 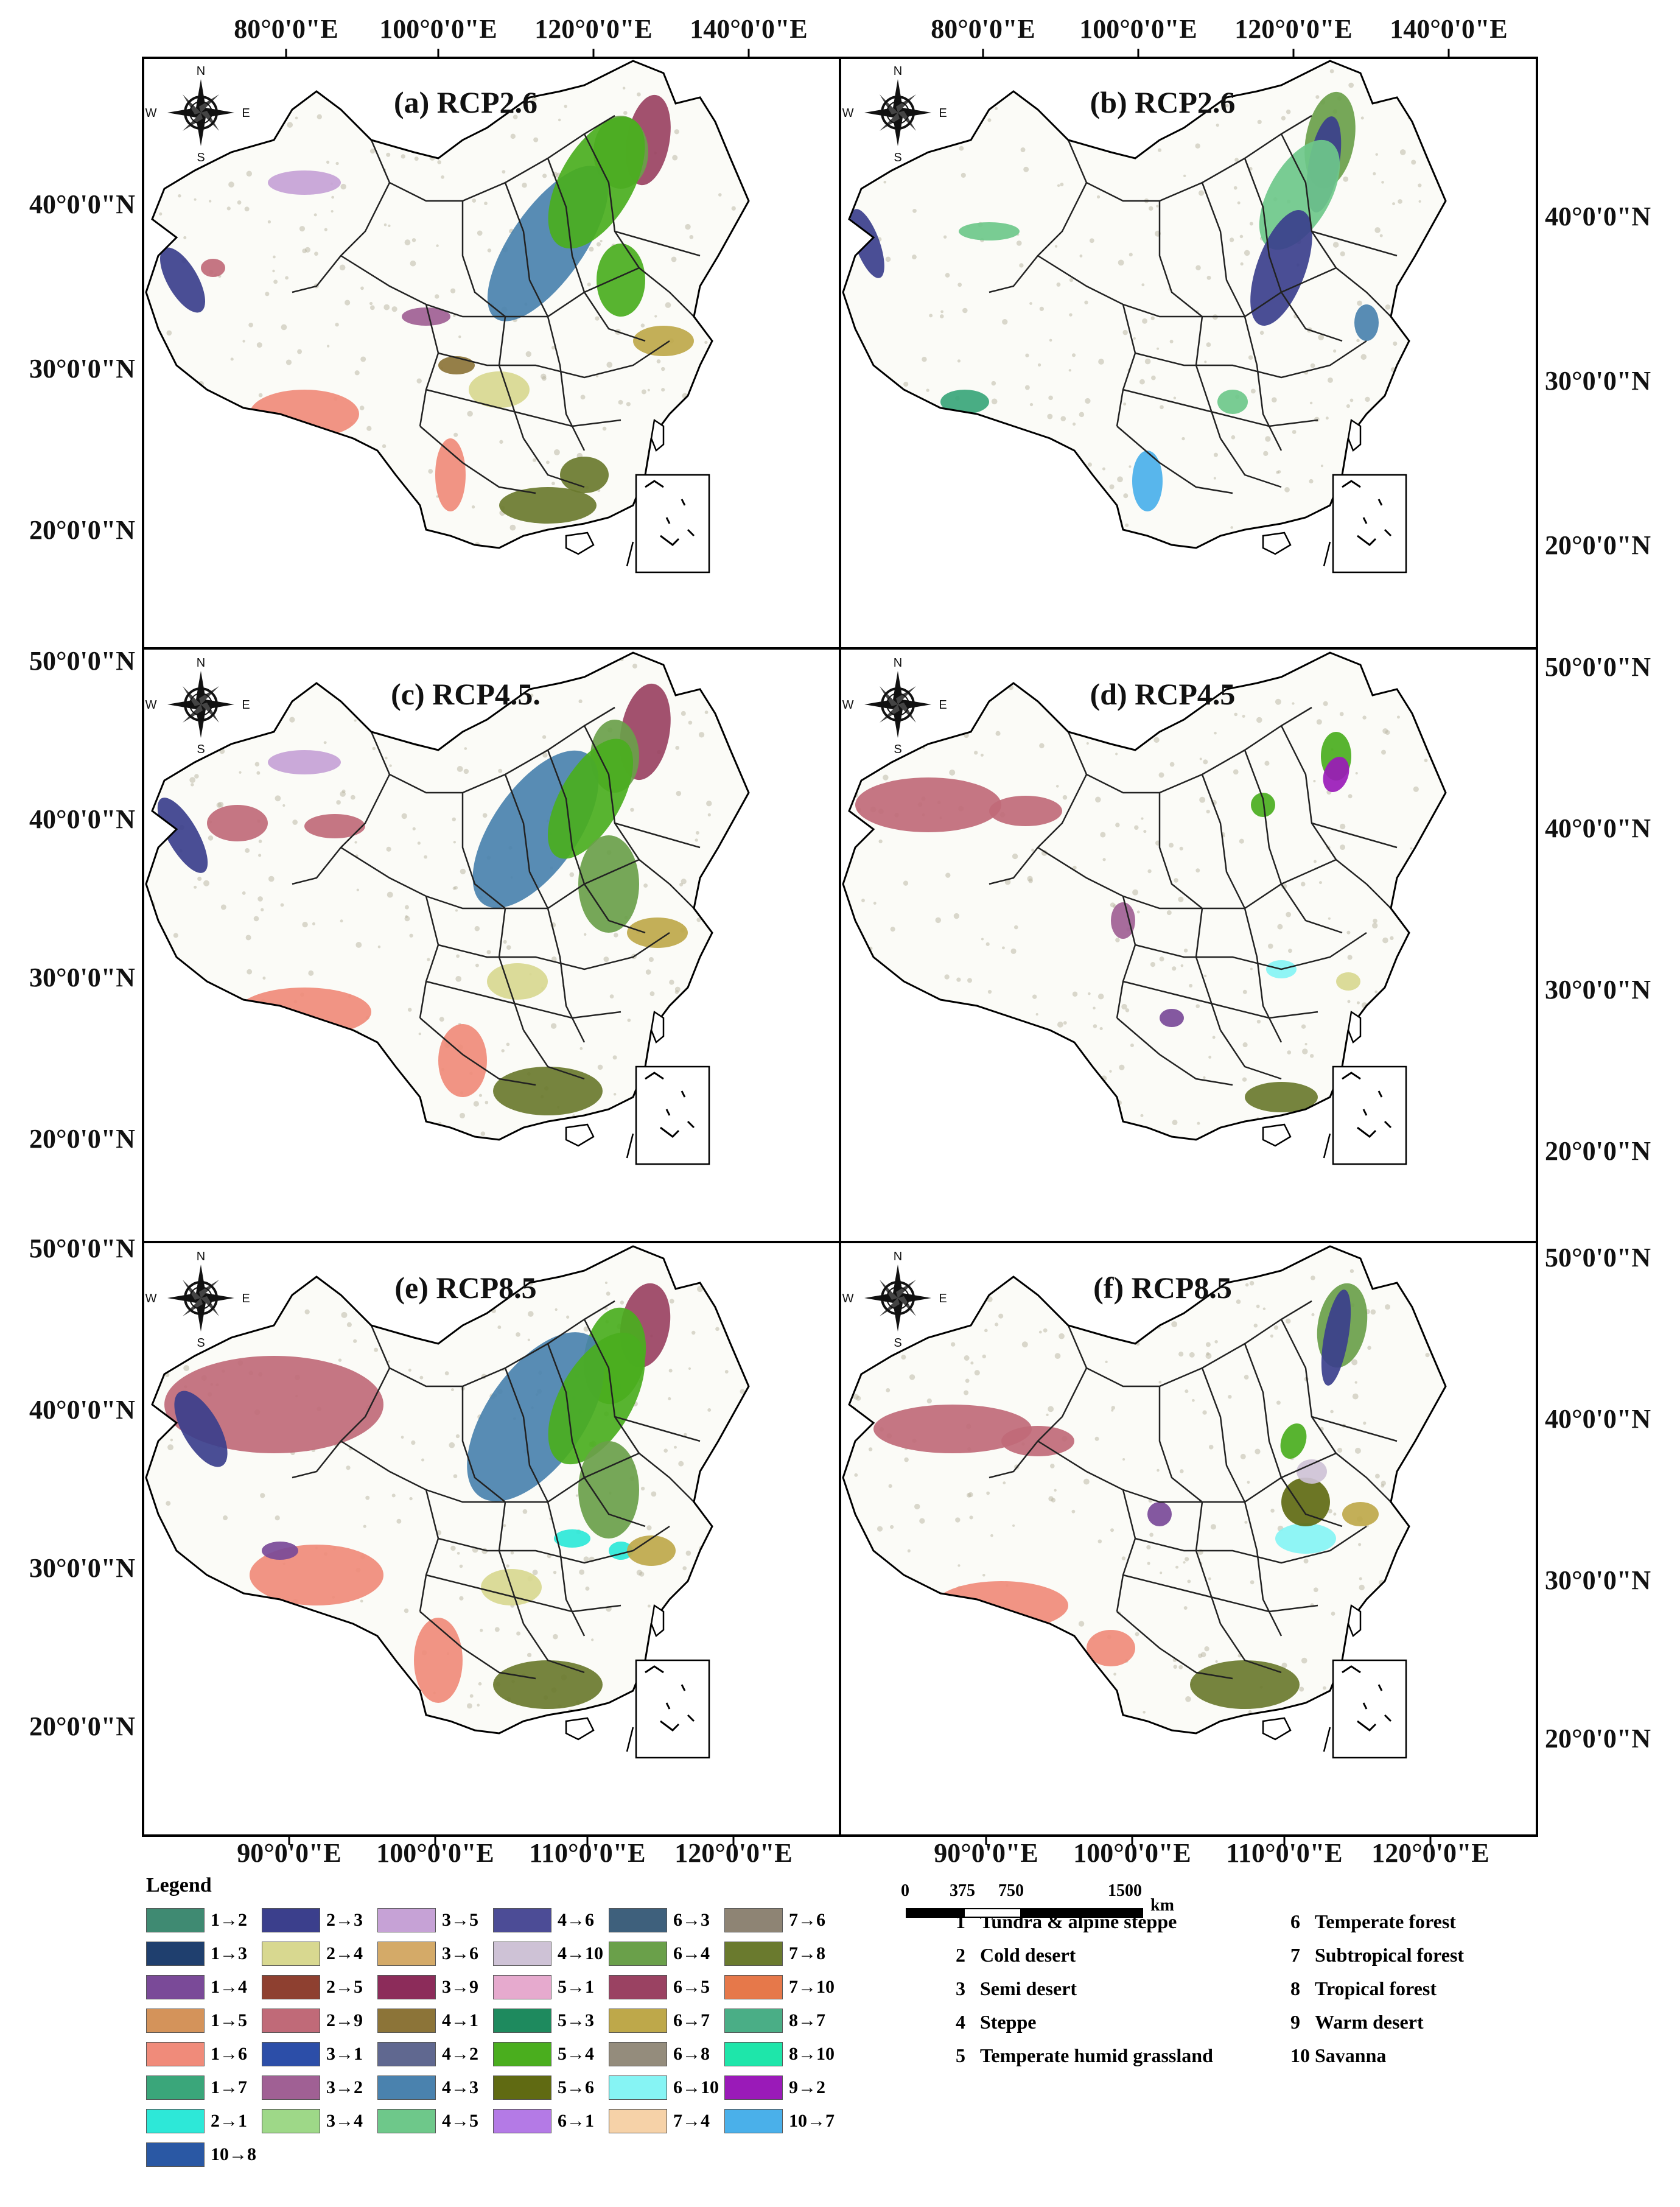 What do you see at coordinates (1011, 1891) in the screenshot?
I see `scale-tick-750: 750` at bounding box center [1011, 1891].